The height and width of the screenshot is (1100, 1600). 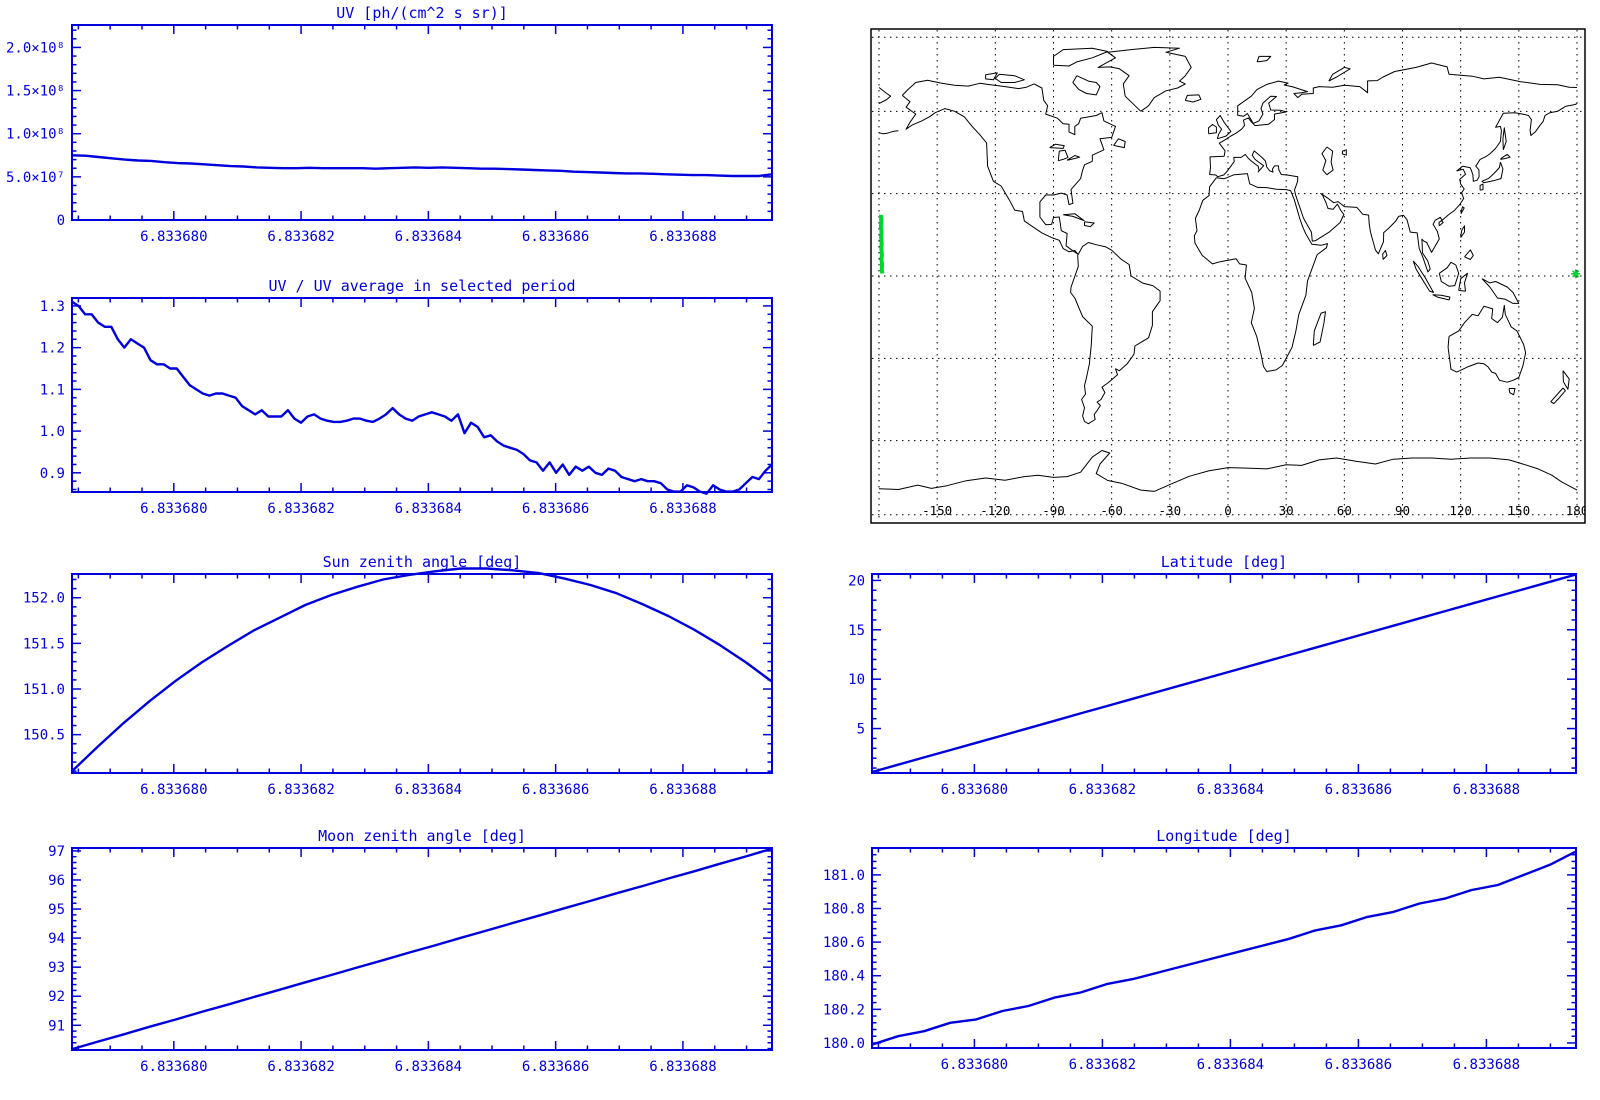 What do you see at coordinates (52, 349) in the screenshot?
I see `y-tick-label: 1.2` at bounding box center [52, 349].